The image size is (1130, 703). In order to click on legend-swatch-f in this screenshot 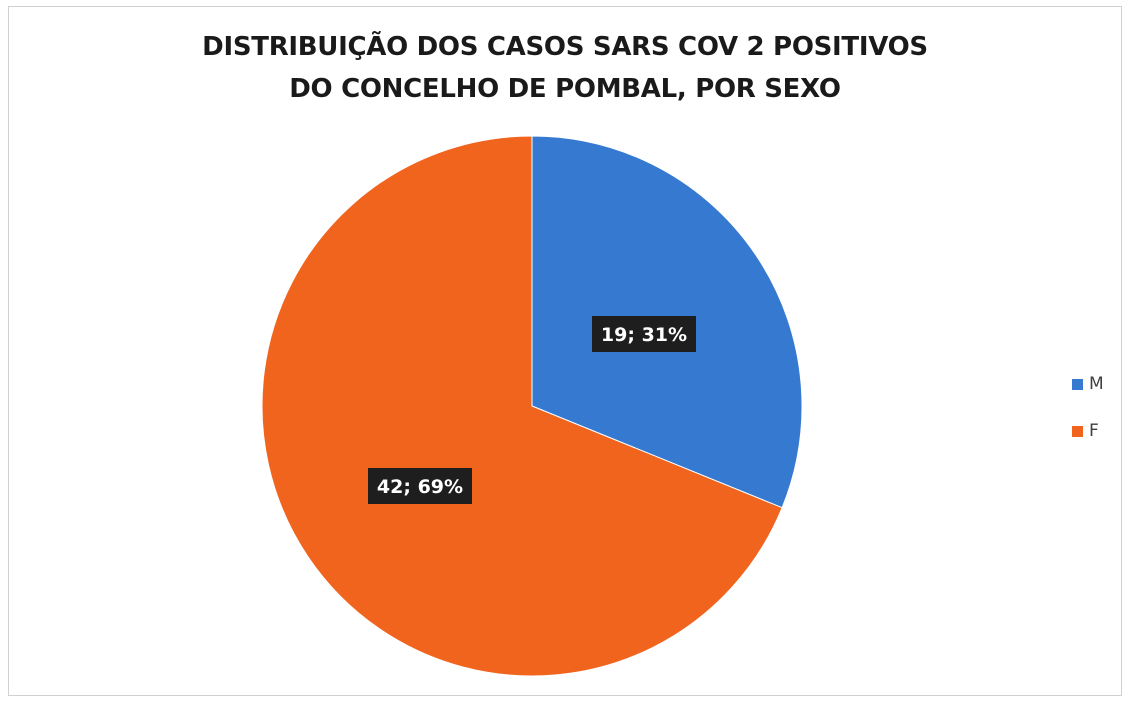, I will do `click(1077, 431)`.